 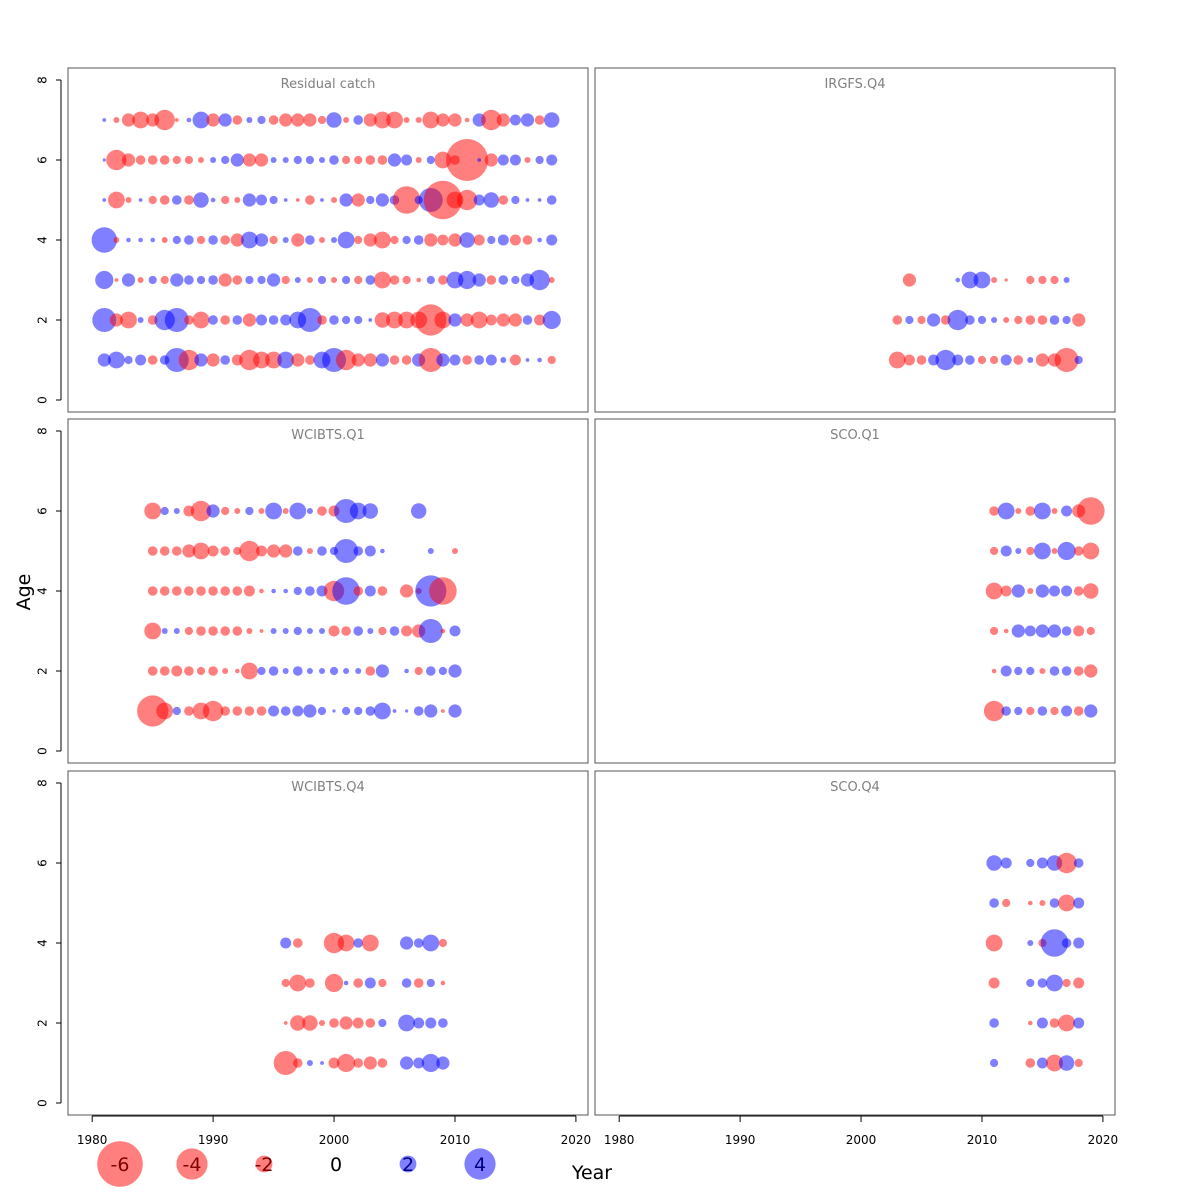 What do you see at coordinates (336, 1165) in the screenshot?
I see `legend-label: 0` at bounding box center [336, 1165].